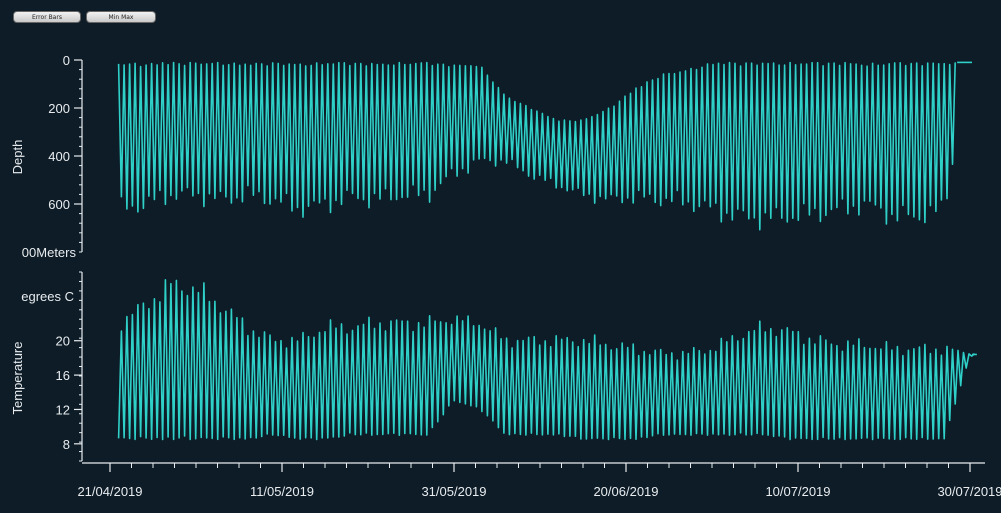 The height and width of the screenshot is (513, 1001). Describe the element at coordinates (121, 17) in the screenshot. I see `min-max-button: Min Max` at that location.